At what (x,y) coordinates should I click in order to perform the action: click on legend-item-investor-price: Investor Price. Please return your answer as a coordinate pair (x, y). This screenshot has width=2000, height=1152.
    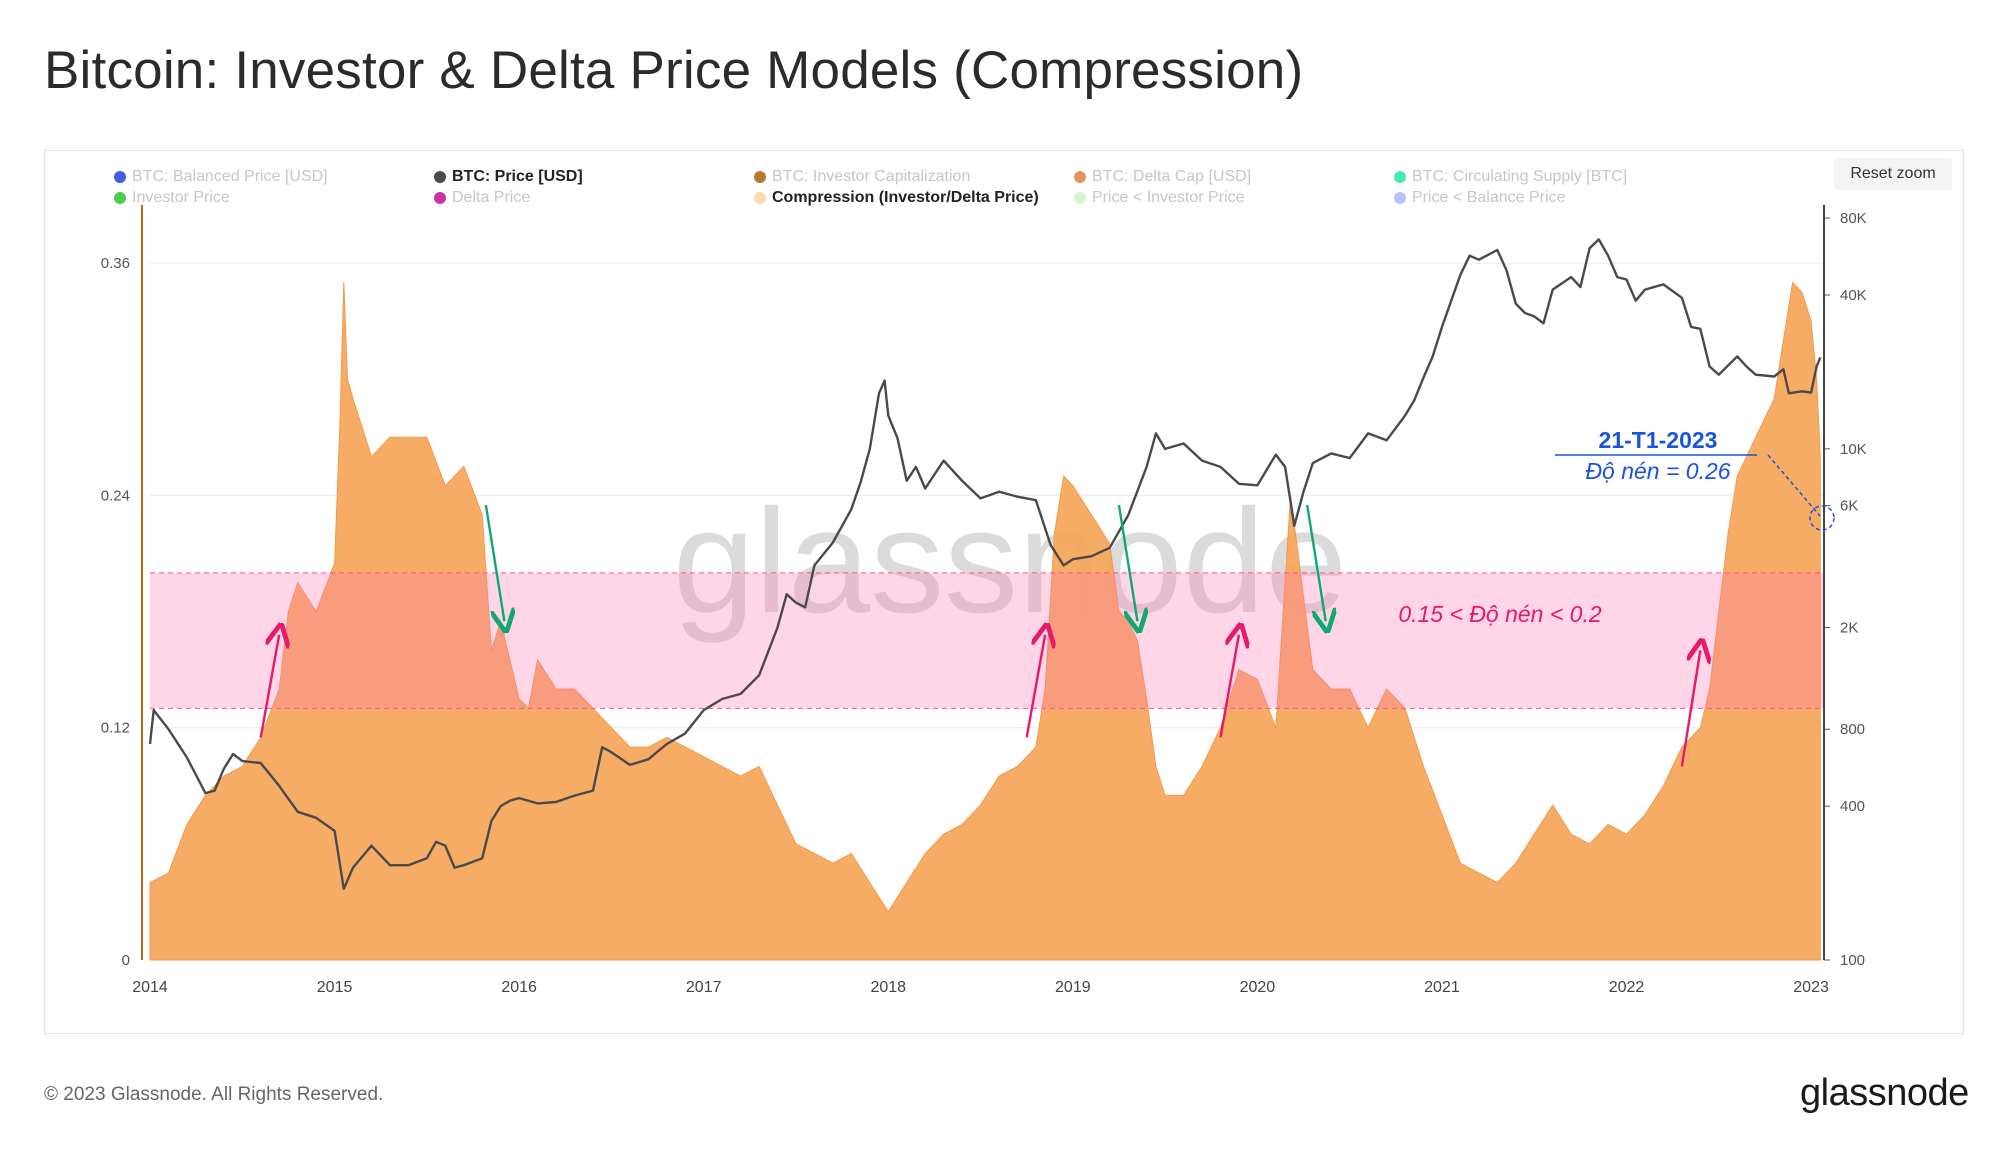
    Looking at the image, I should click on (172, 198).